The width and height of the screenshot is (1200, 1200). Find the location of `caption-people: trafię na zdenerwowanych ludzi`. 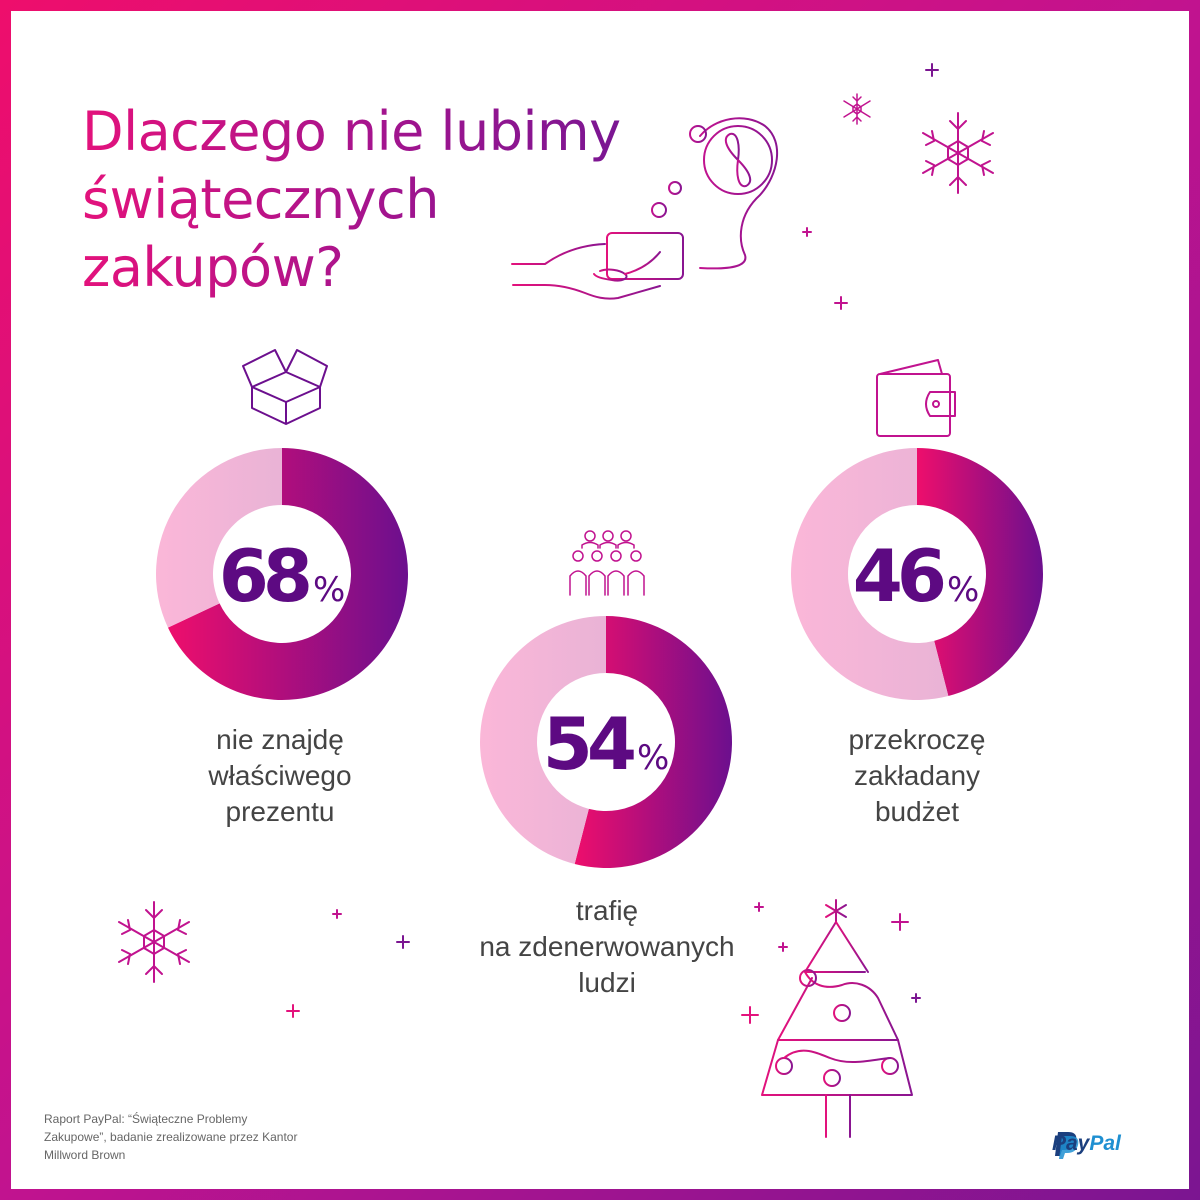

caption-people: trafię na zdenerwowanych ludzi is located at coordinates (607, 947).